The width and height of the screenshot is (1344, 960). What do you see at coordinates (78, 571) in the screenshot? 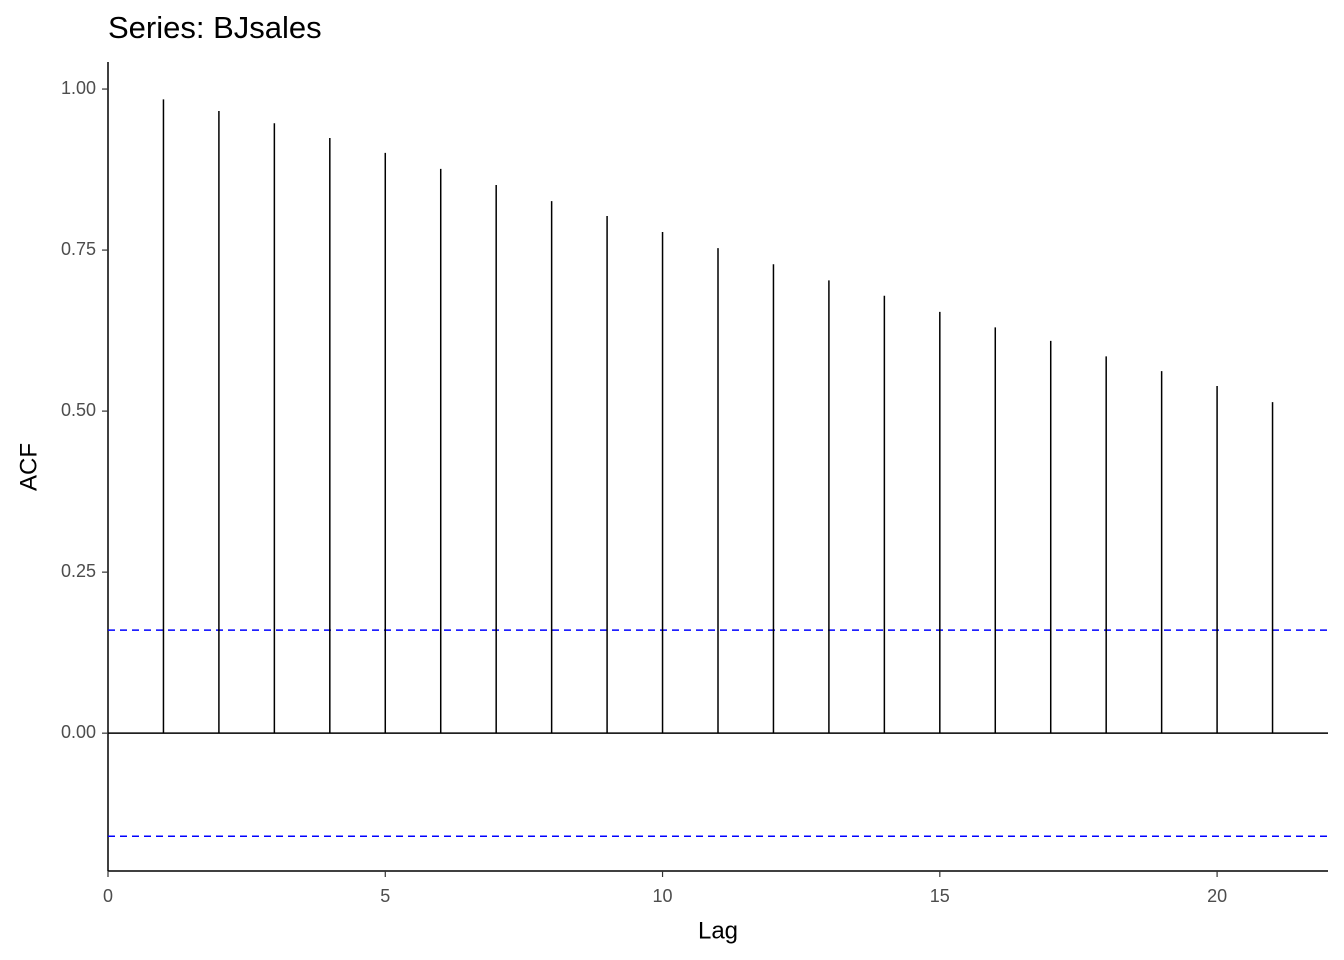
I see `y-tick-label: 0.25` at bounding box center [78, 571].